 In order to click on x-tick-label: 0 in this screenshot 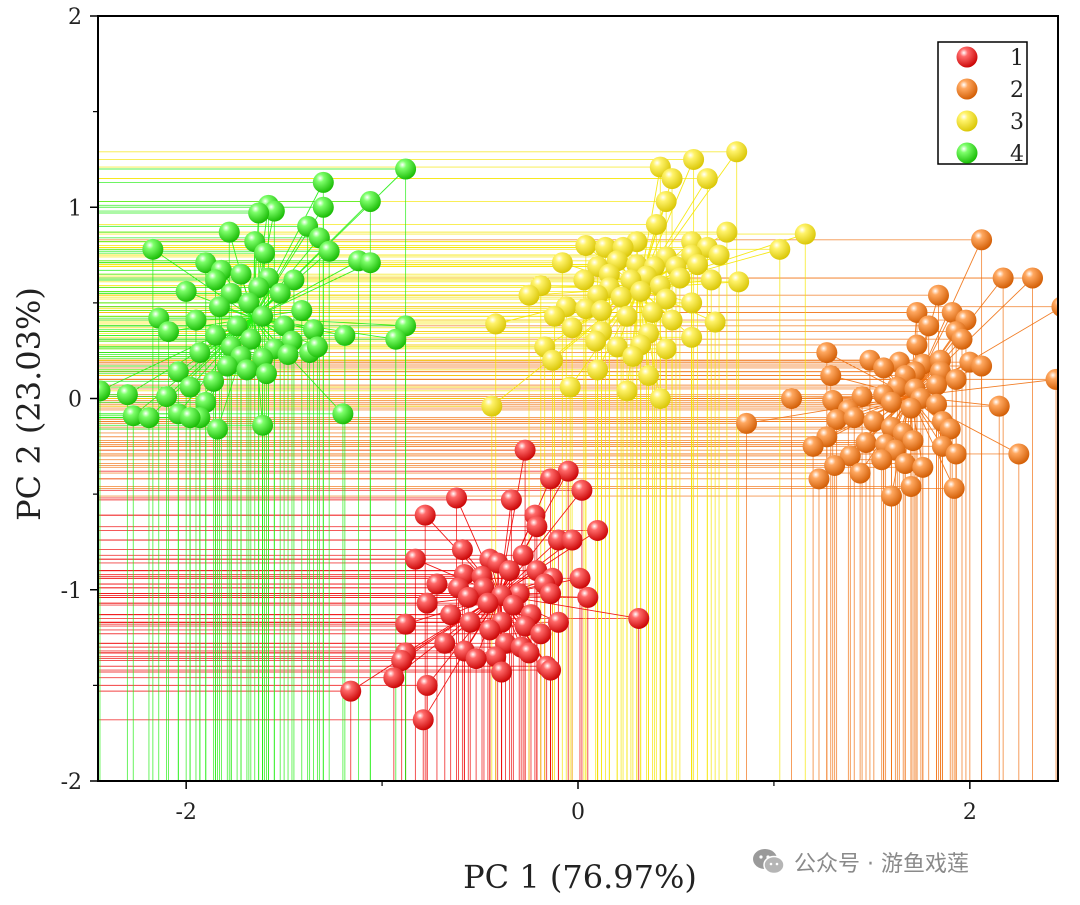, I will do `click(578, 812)`.